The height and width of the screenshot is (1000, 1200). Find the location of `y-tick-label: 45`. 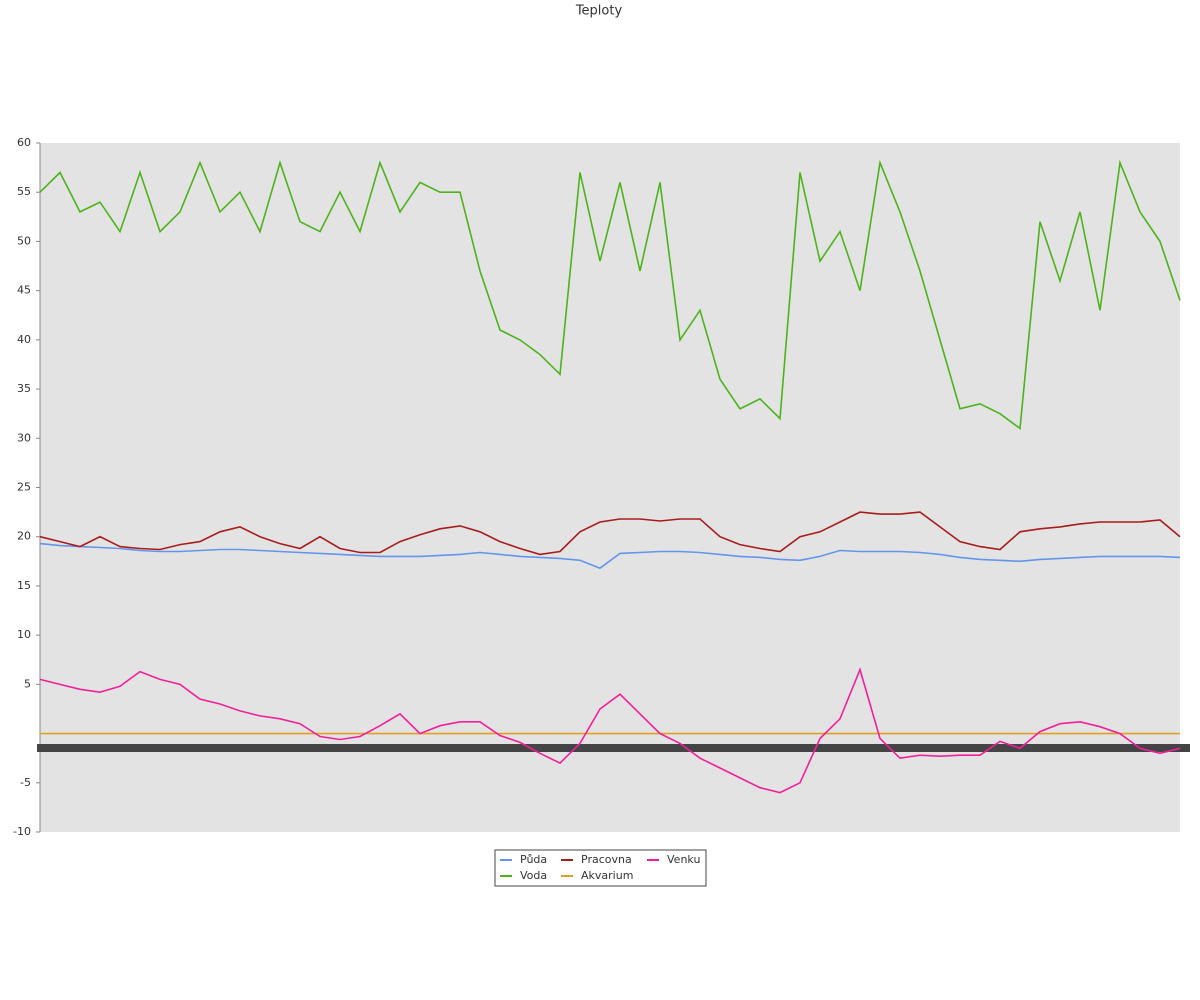

y-tick-label: 45 is located at coordinates (24, 290).